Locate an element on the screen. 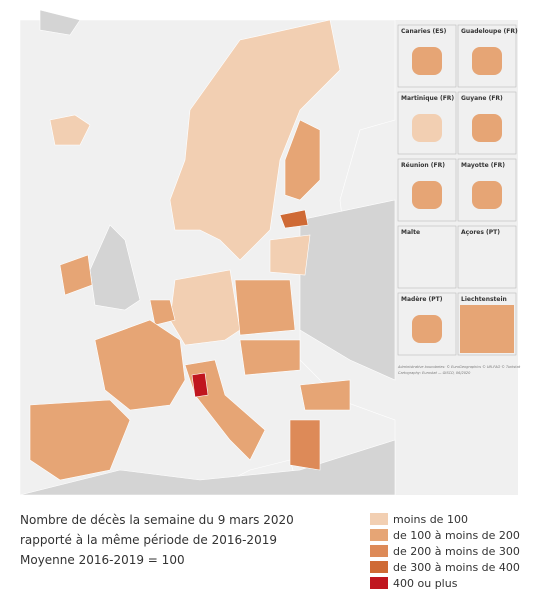 The width and height of the screenshot is (540, 601). credit: Cartography: Eurostat — GISCO, 06/2020 is located at coordinates (434, 373).